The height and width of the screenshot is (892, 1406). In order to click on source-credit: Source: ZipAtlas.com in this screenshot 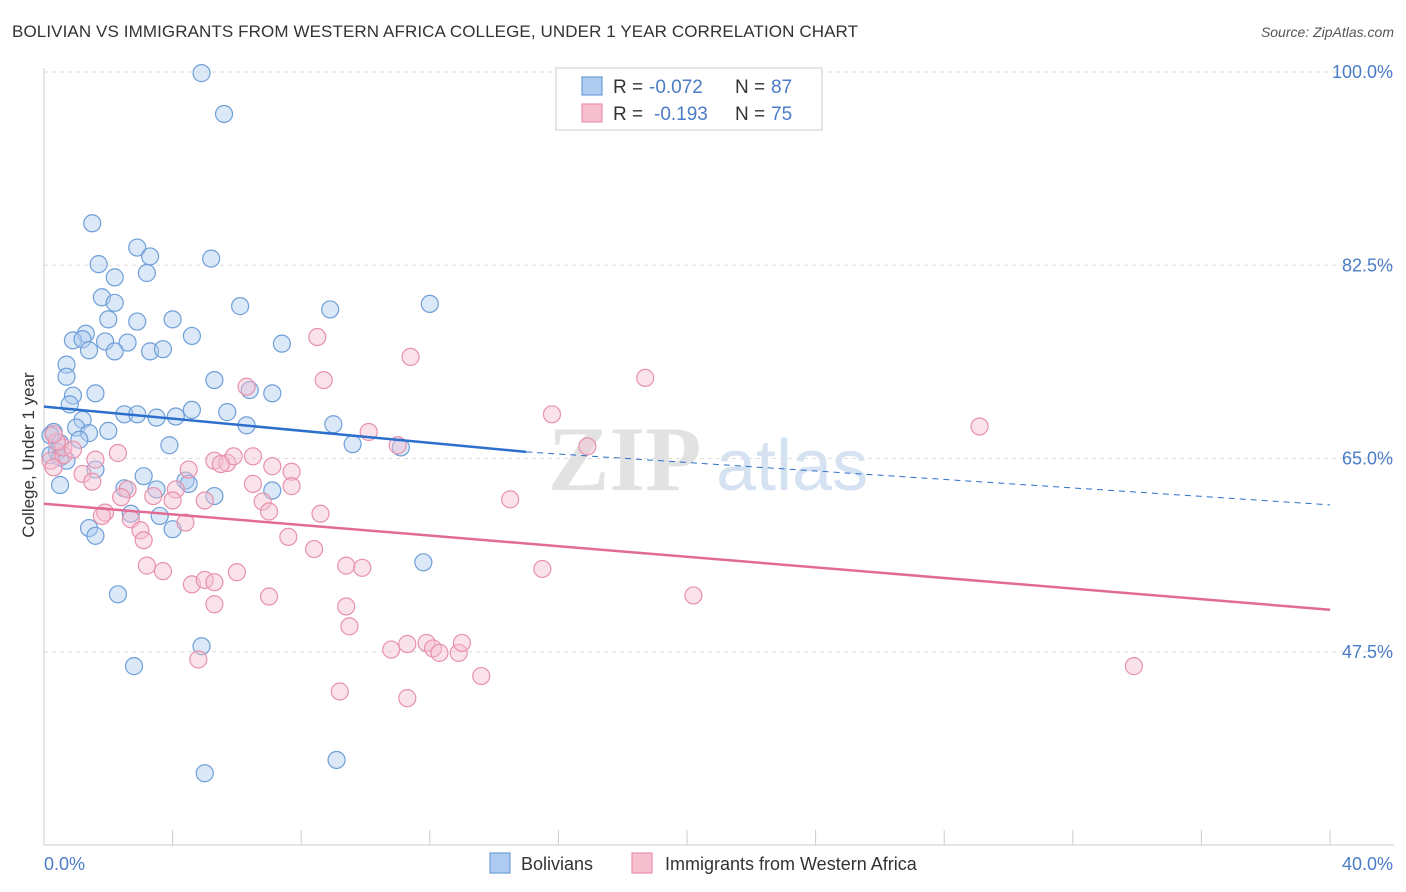, I will do `click(1327, 32)`.